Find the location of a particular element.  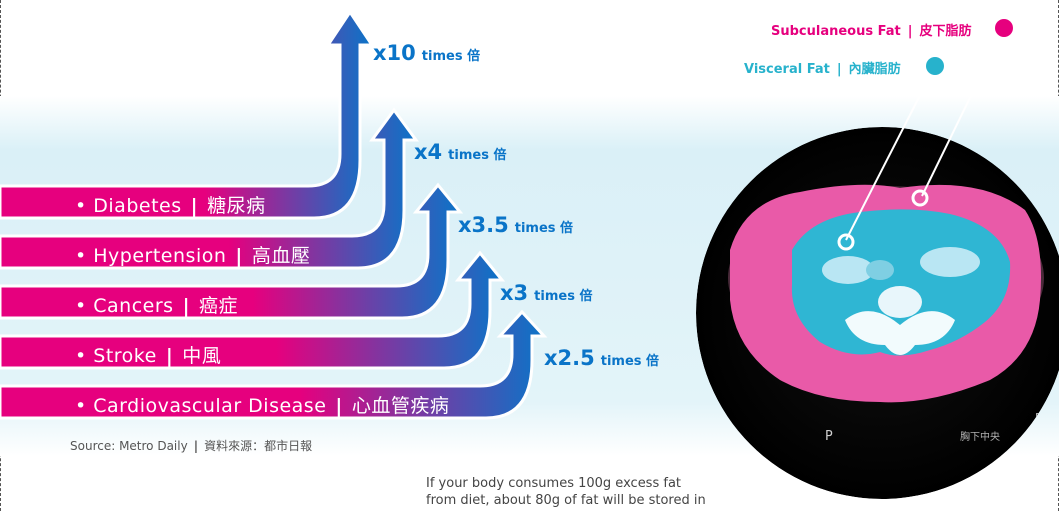

multiplier-cardiovascular: x2.5 times 倍 is located at coordinates (602, 358).